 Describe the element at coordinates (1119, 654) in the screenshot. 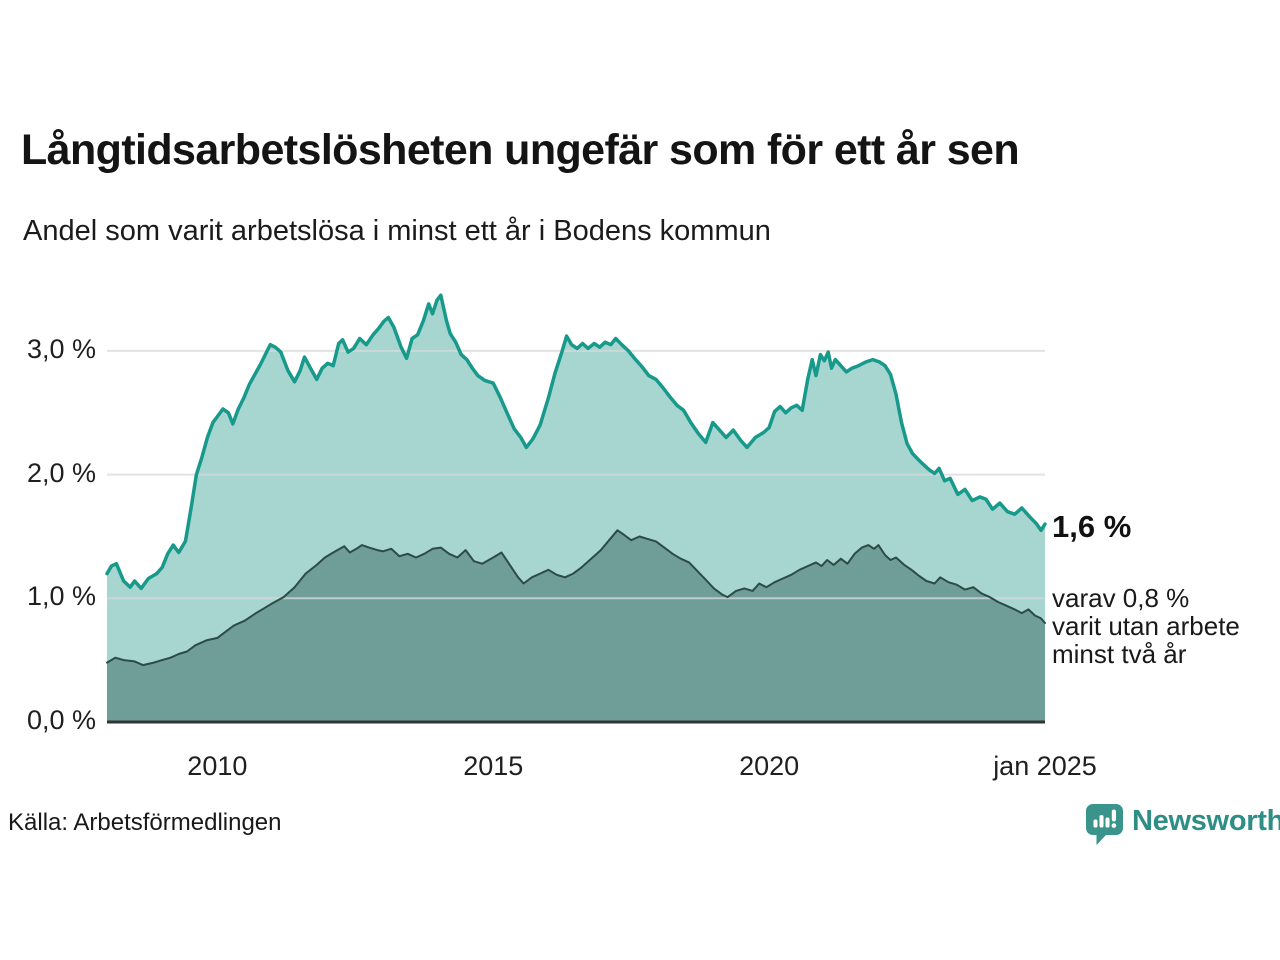

I see `secondary-annotation-line3: minst två år` at that location.